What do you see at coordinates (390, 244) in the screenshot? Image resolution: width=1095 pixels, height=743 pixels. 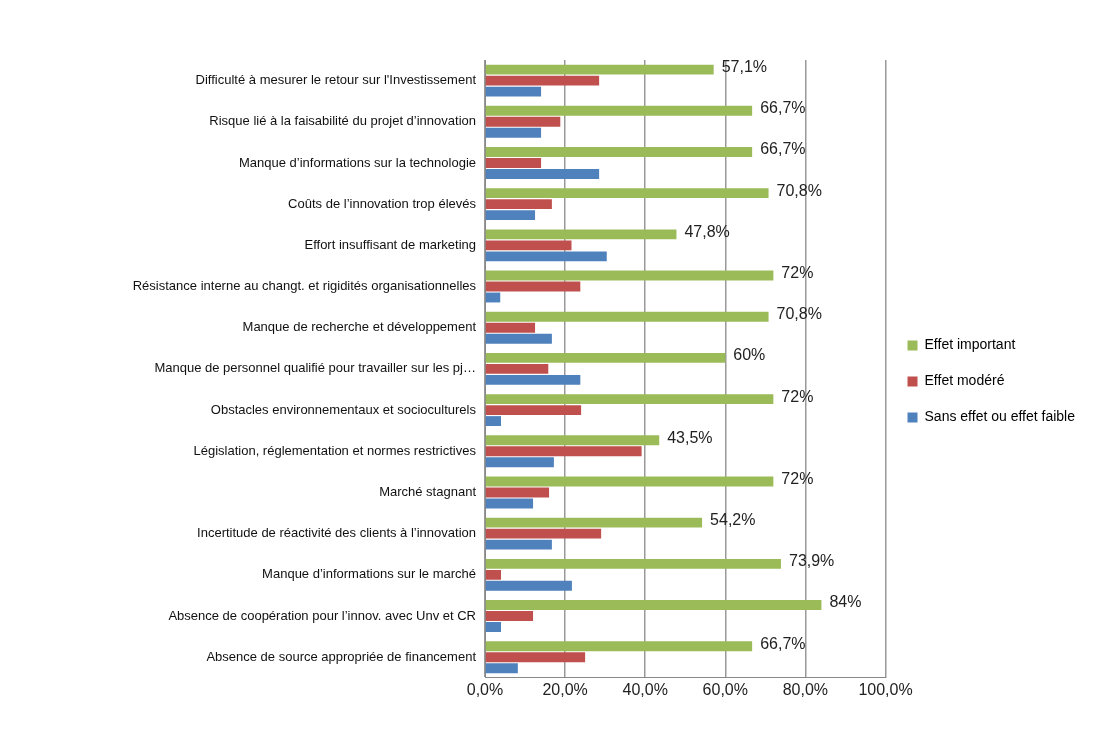 I see `y-tick-label: Effort insuffisant de marketing` at bounding box center [390, 244].